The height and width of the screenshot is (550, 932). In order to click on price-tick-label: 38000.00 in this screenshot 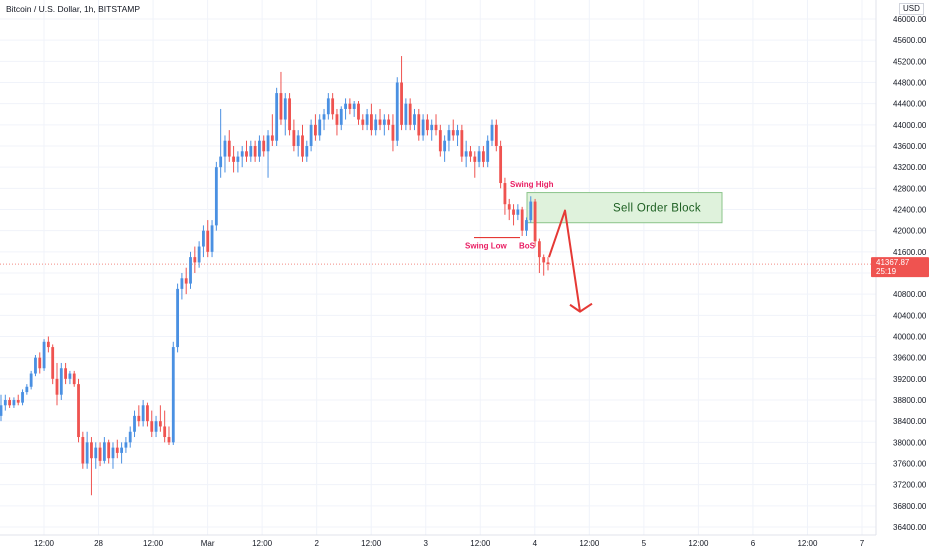, I will do `click(910, 442)`.